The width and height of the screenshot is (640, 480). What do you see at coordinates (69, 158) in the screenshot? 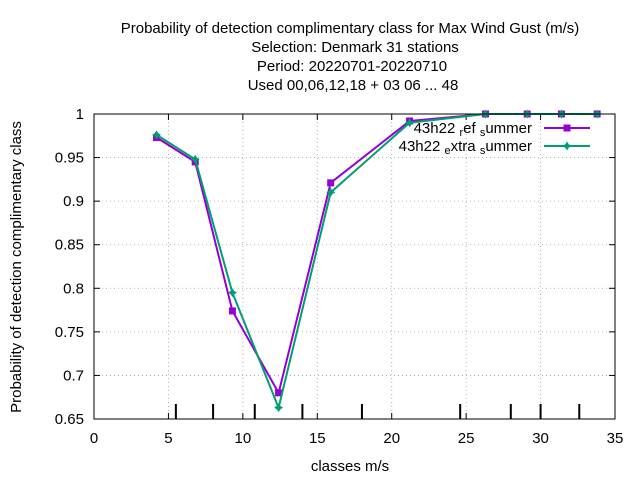
I see `y-tick-label: 0.95` at bounding box center [69, 158].